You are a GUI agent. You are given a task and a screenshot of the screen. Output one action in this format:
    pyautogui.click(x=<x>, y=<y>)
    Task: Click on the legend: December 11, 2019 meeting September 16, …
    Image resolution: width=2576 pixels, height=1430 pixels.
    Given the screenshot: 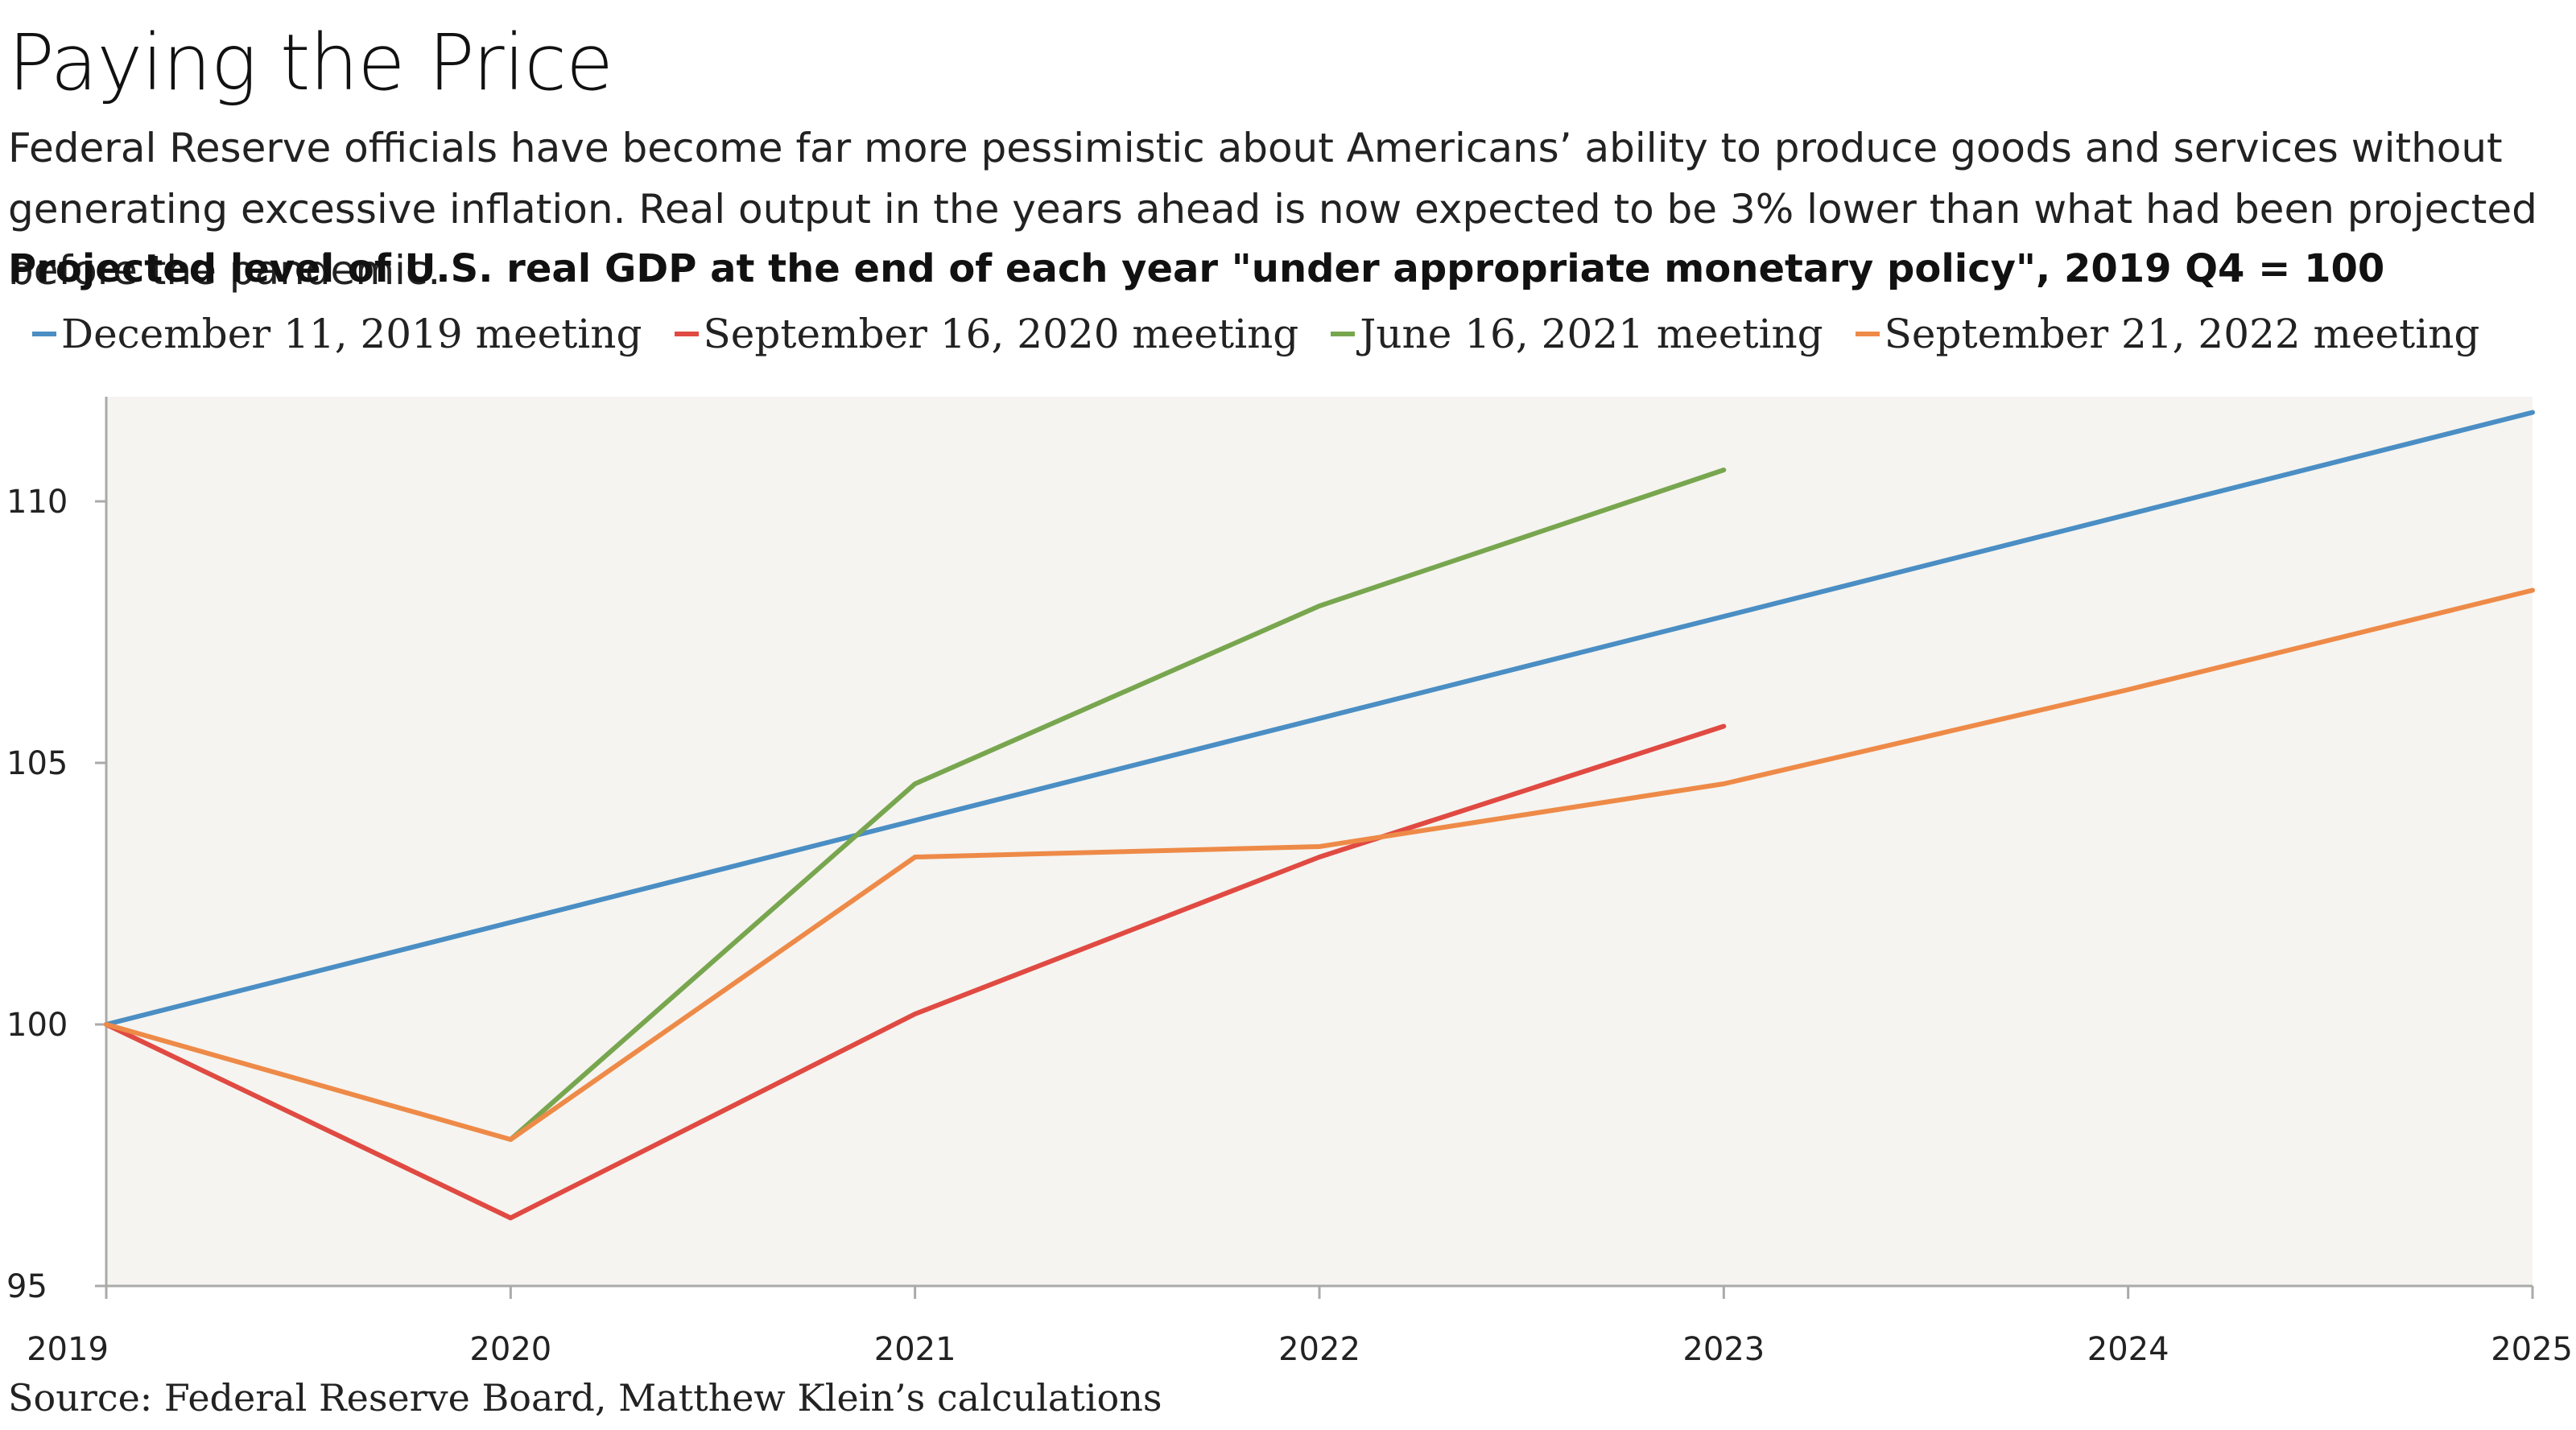 What is the action you would take?
    pyautogui.click(x=1272, y=334)
    